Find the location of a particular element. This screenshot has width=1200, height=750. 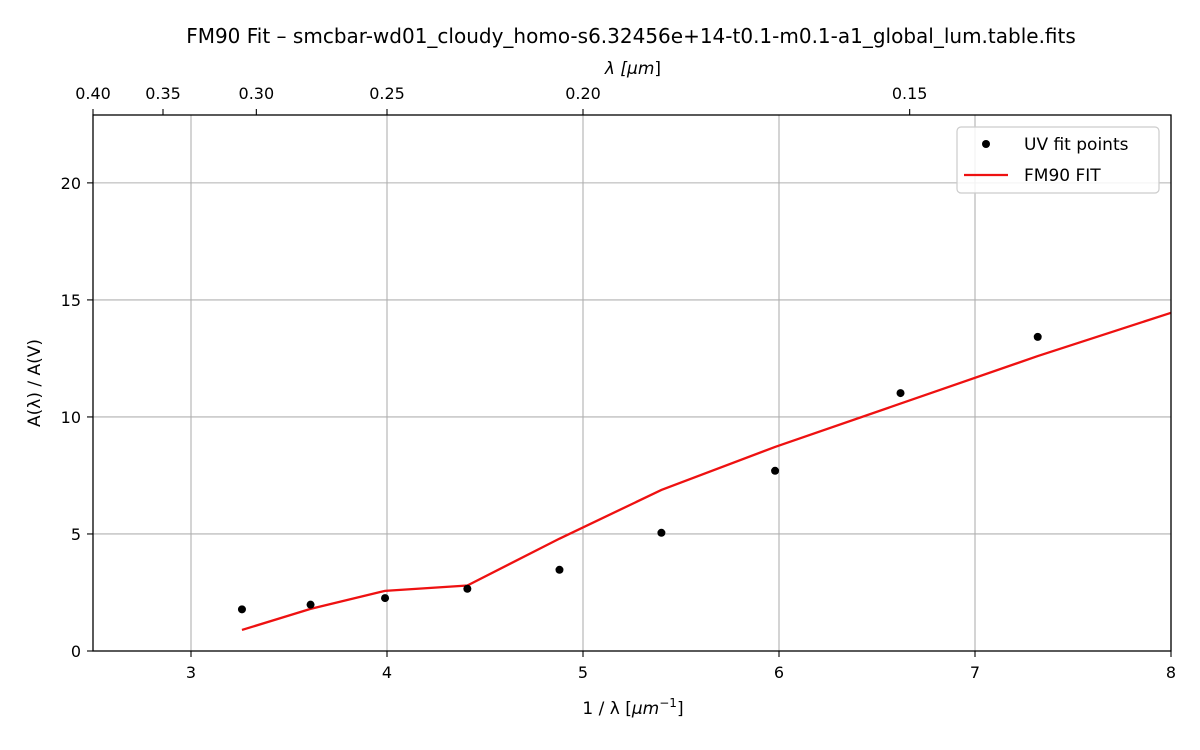

legend: UV fit points FM90 FIT is located at coordinates (1058, 160).